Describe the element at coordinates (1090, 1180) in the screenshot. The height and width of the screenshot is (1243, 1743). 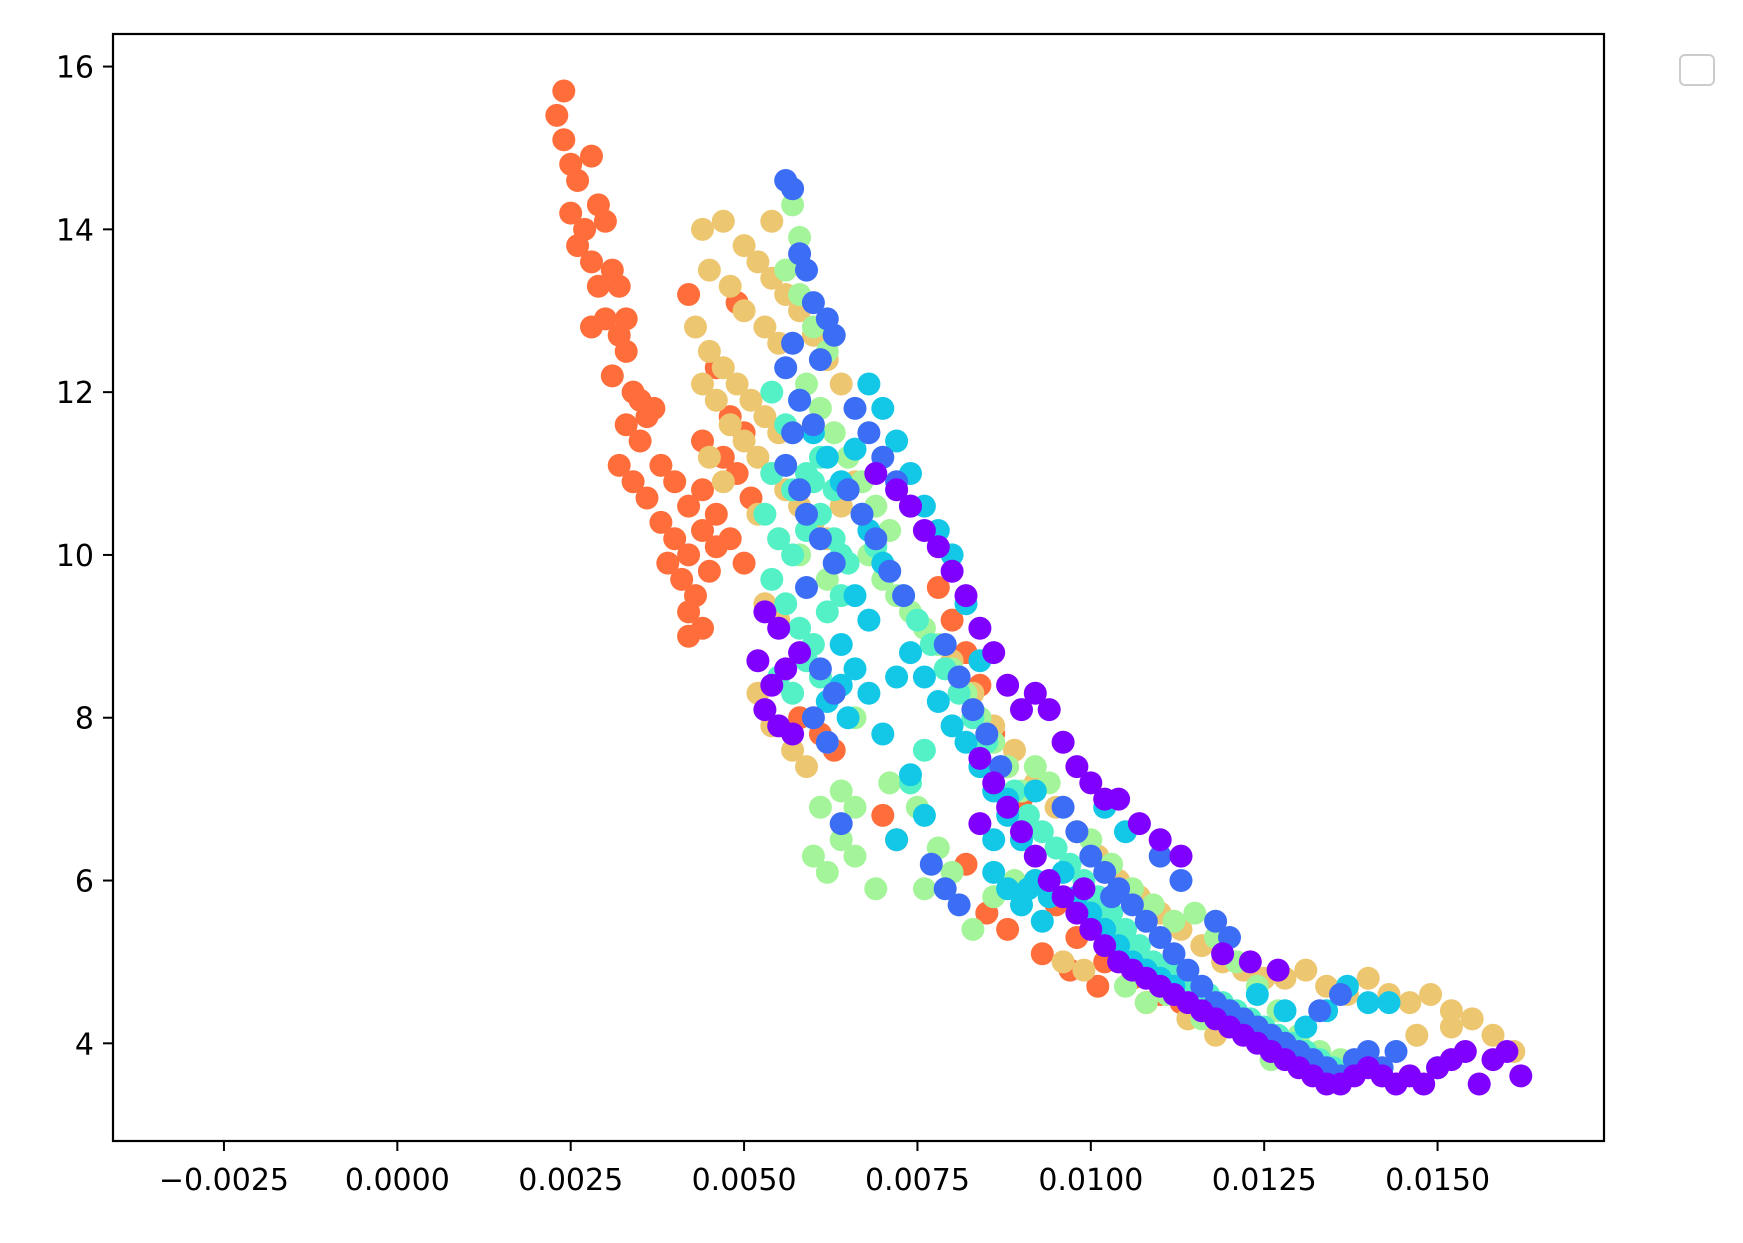
I see `x-tick-label: 0.0100` at that location.